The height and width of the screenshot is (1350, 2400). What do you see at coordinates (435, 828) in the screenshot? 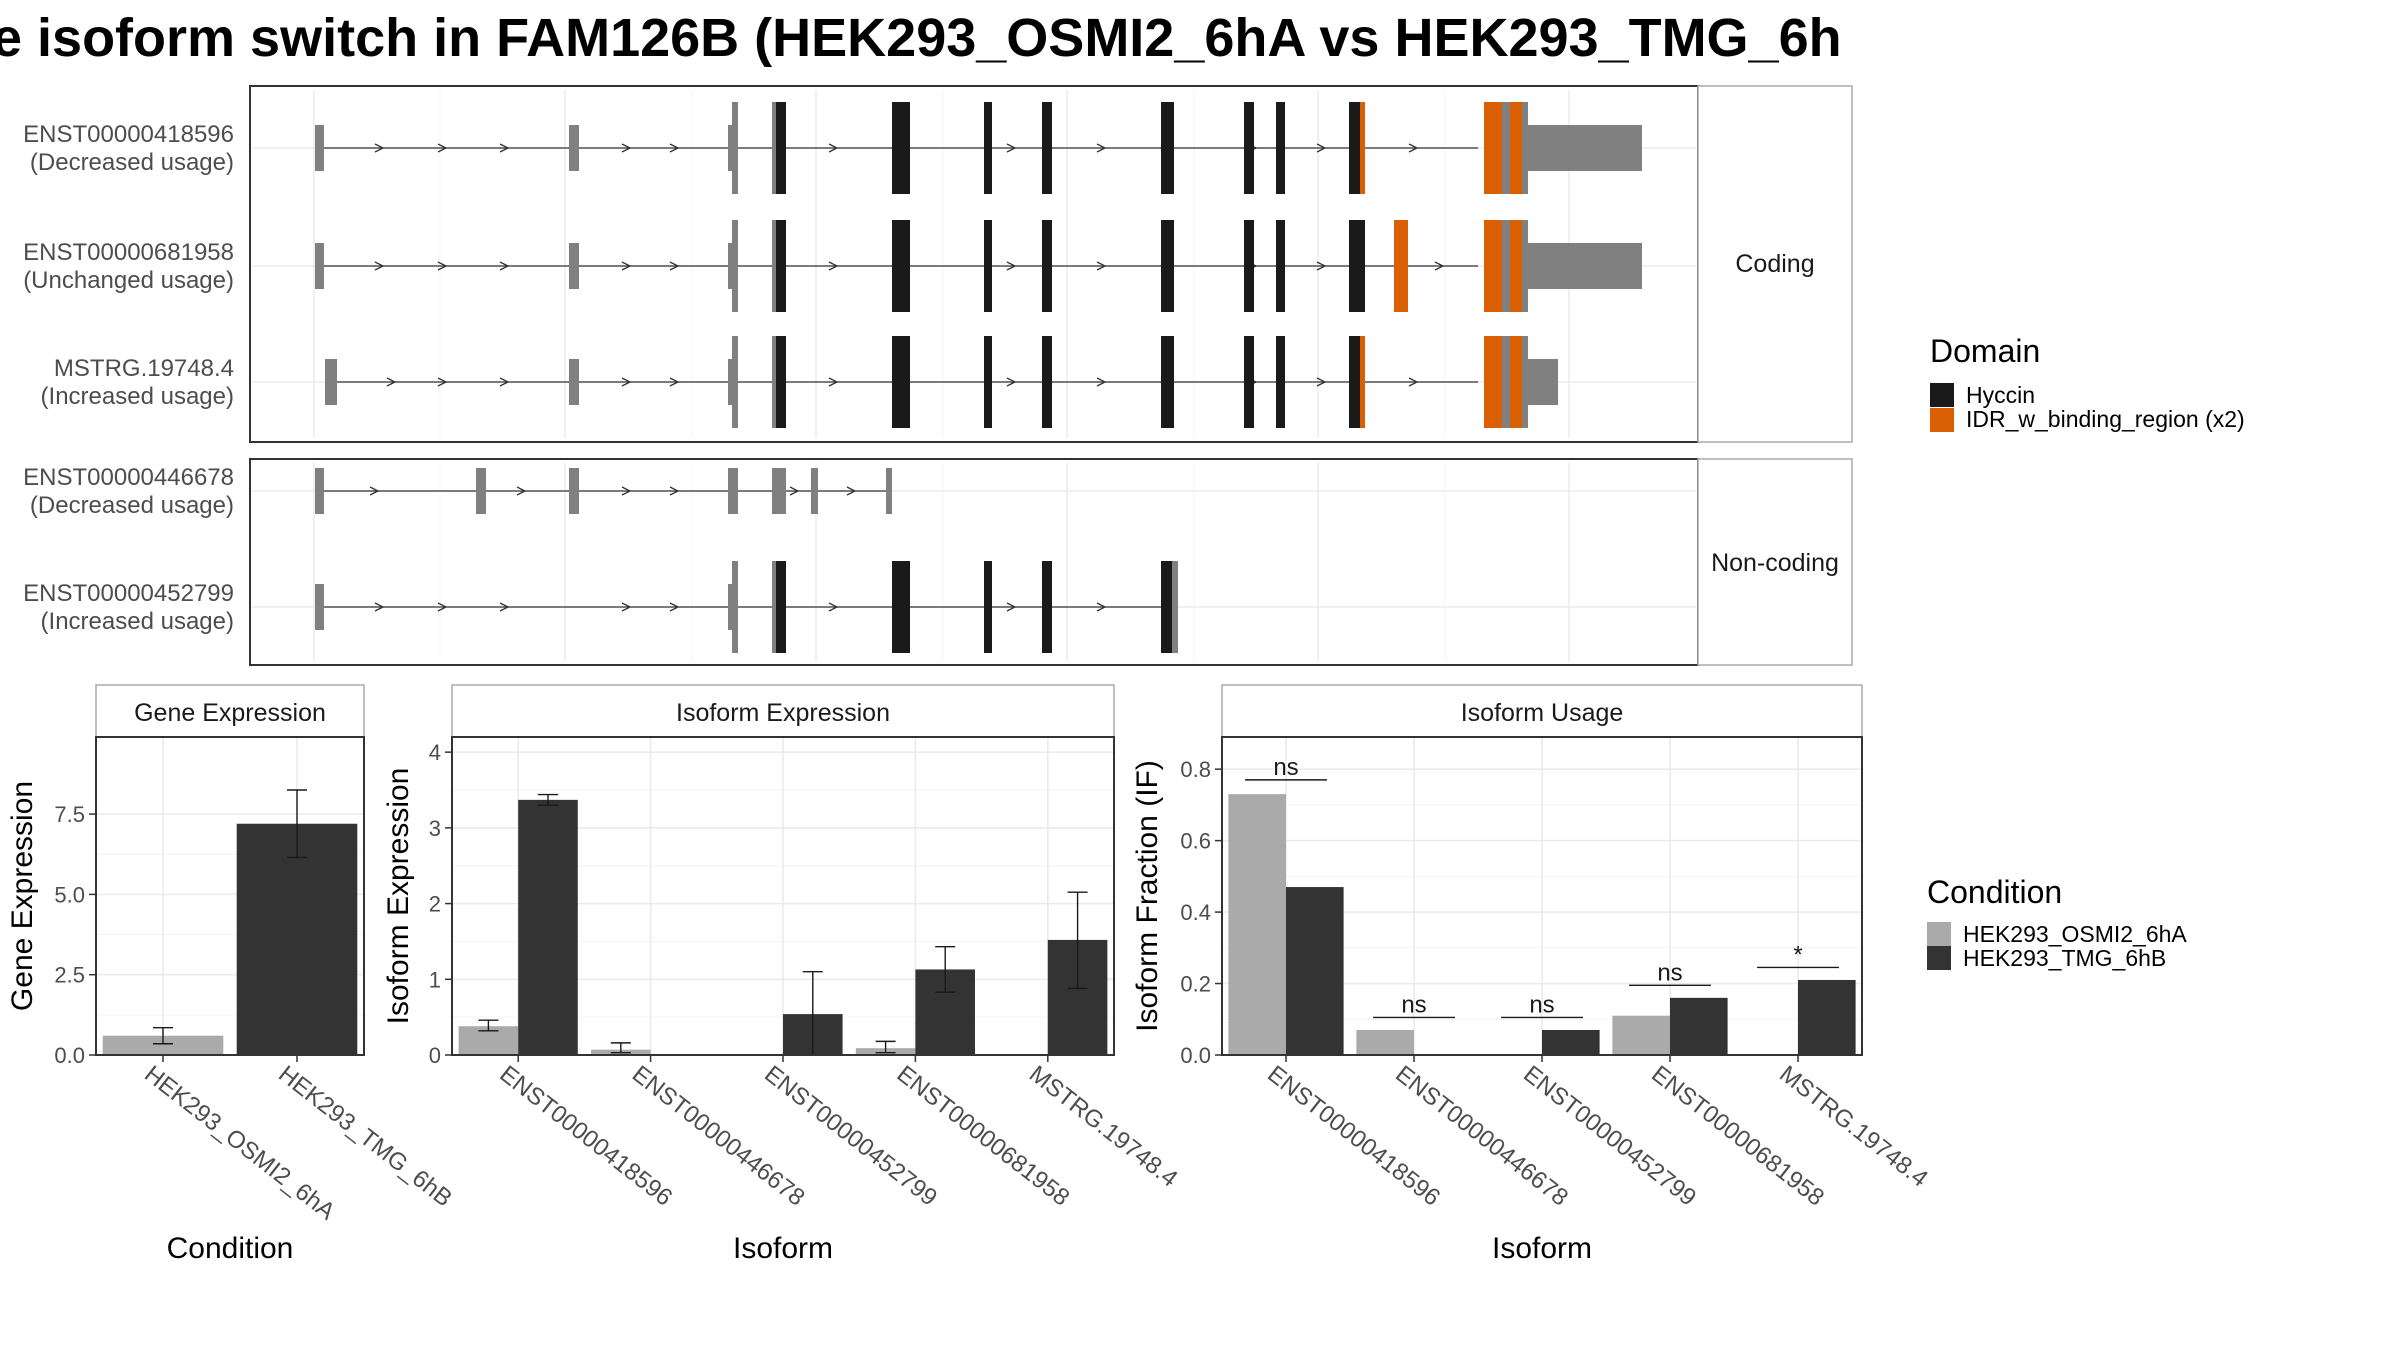
I see `y-tick-label: 3` at bounding box center [435, 828].